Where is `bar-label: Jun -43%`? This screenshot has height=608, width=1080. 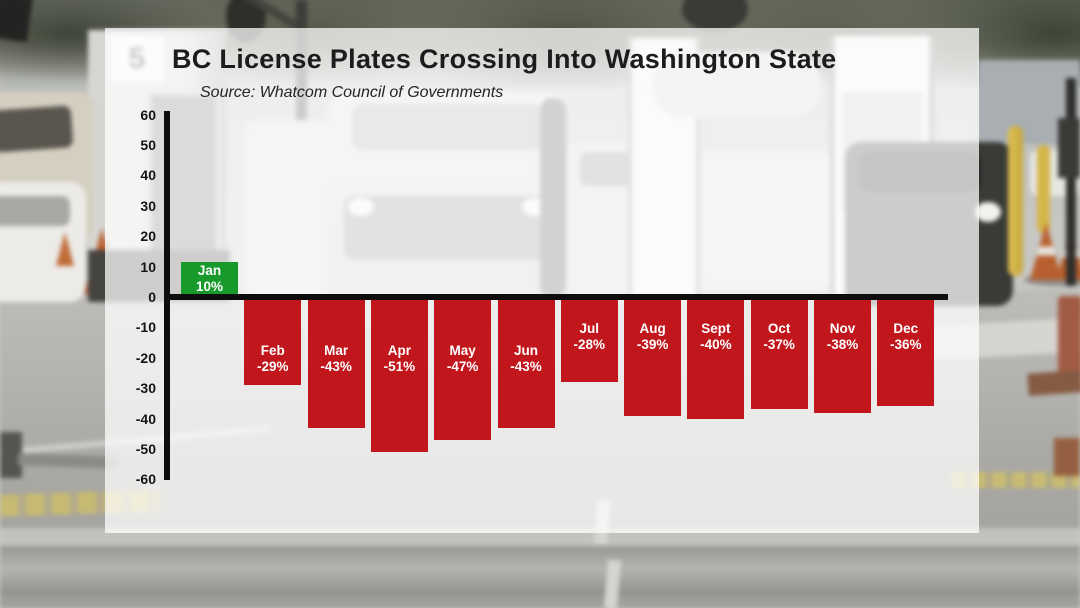
bar-label: Jun -43% is located at coordinates (526, 359).